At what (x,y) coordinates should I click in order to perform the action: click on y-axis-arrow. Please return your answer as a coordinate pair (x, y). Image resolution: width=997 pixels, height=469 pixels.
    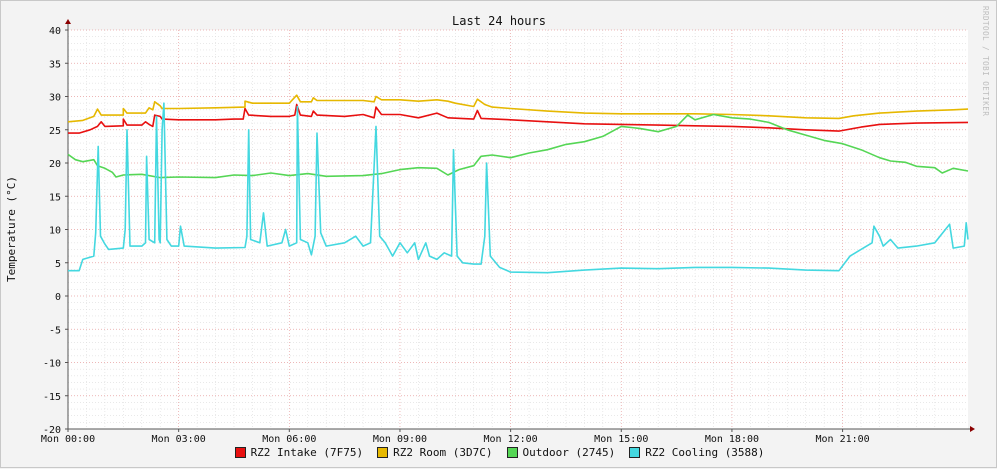
    Looking at the image, I should click on (68, 21).